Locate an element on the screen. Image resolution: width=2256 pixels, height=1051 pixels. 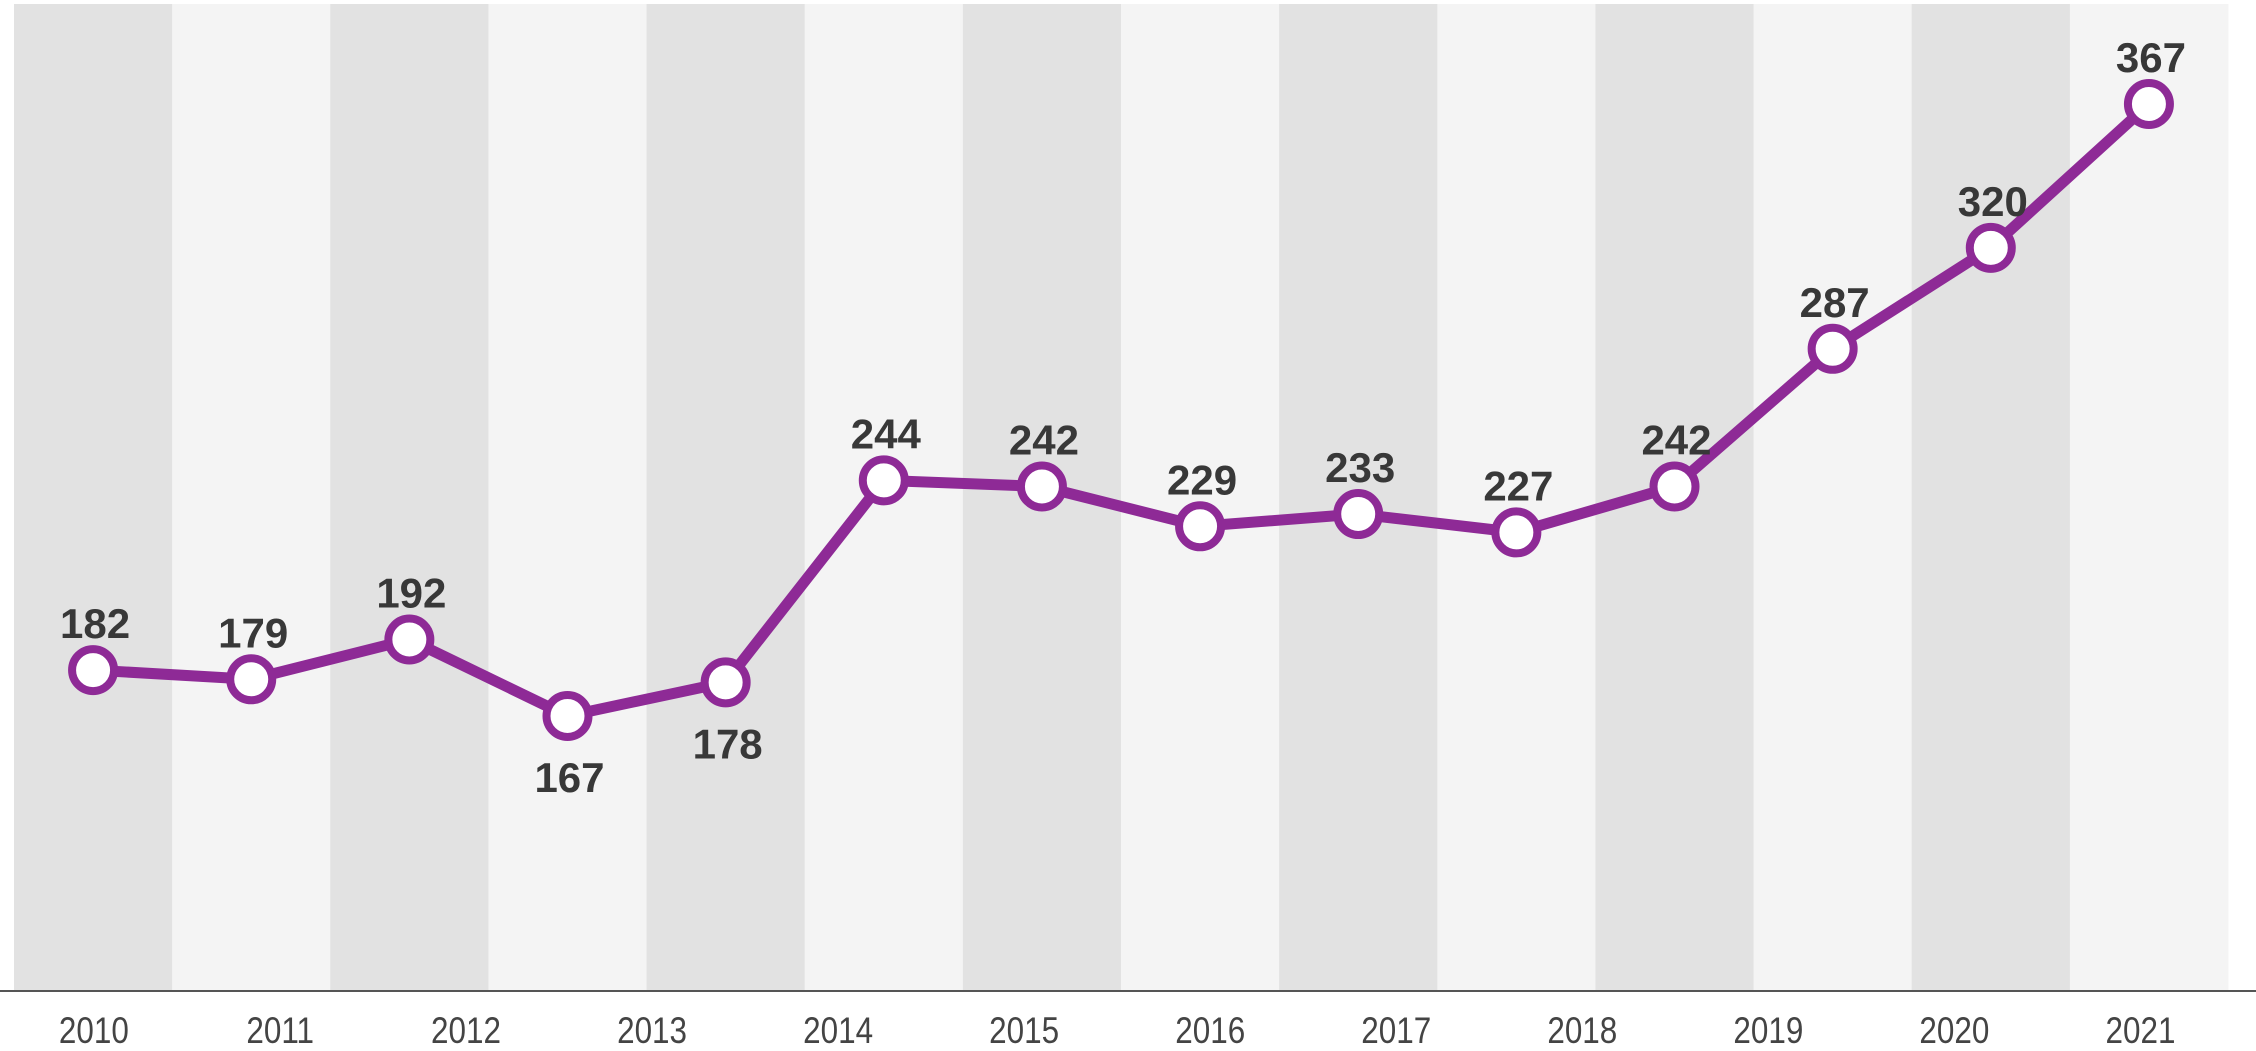
data-label: 227 is located at coordinates (1518, 485).